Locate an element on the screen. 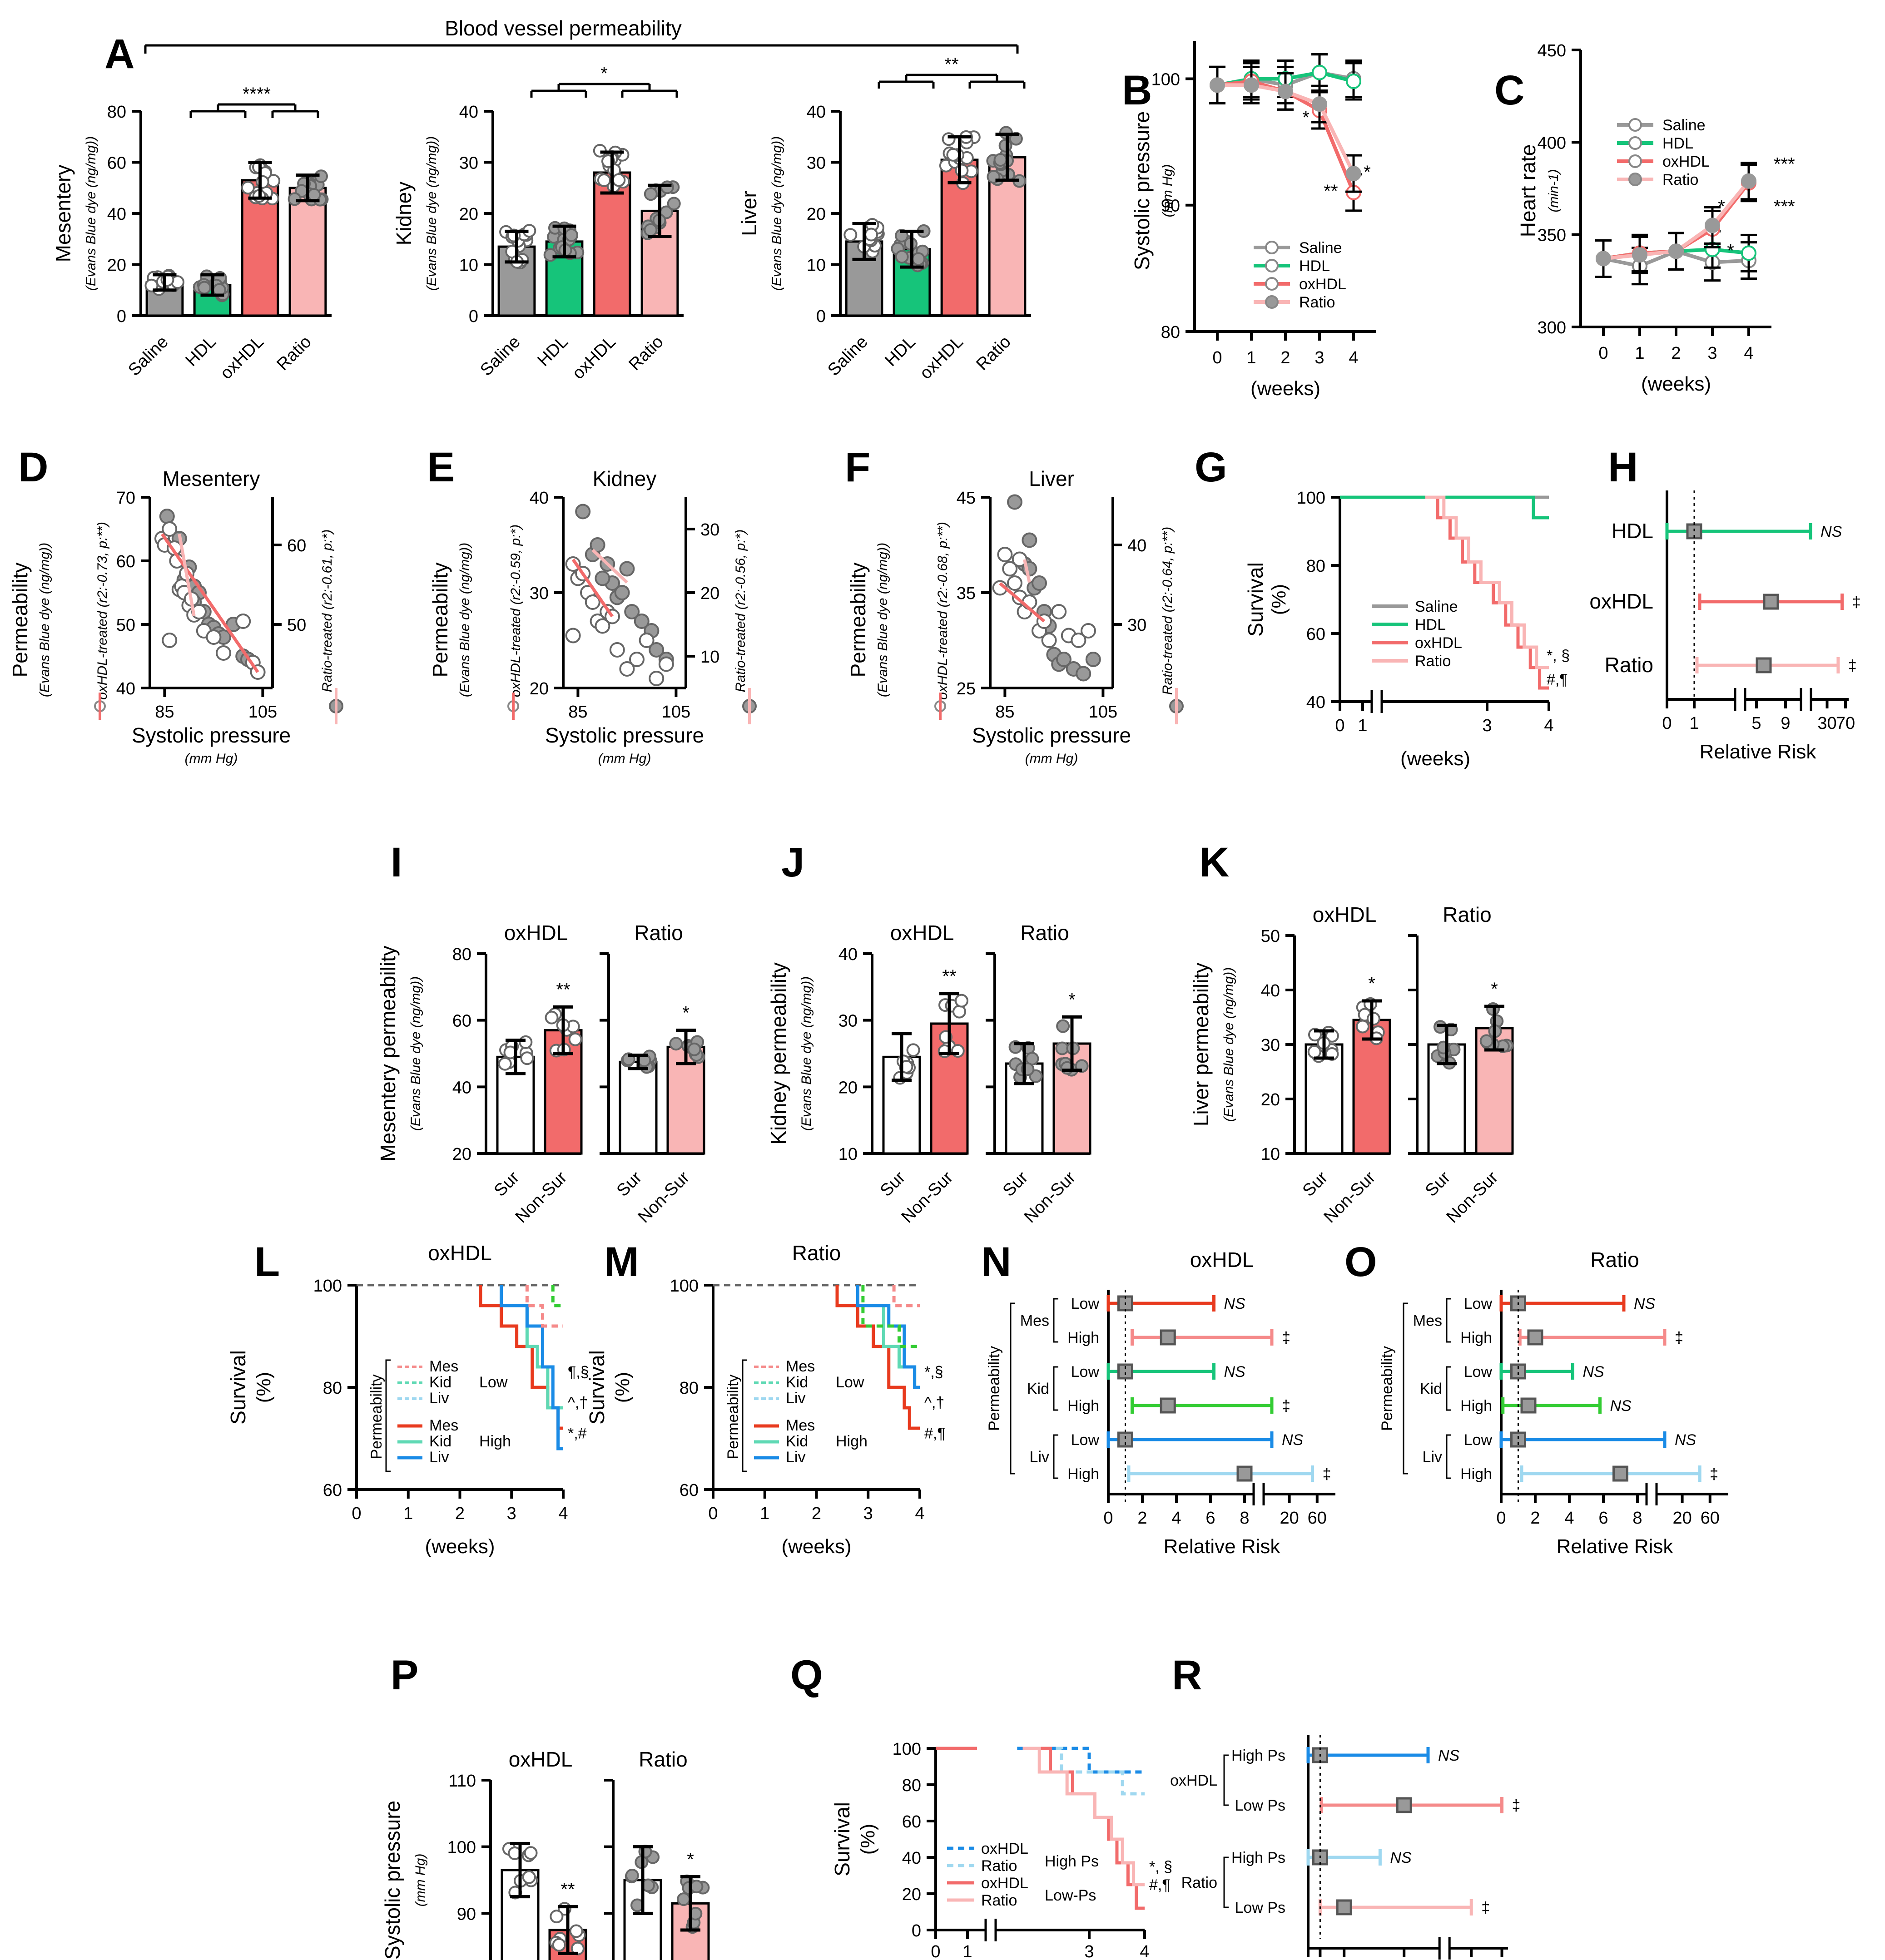 The width and height of the screenshot is (1885, 1960). left-axis-label: oxHDL-treated (r2:-0.68, p:**) is located at coordinates (942, 611).